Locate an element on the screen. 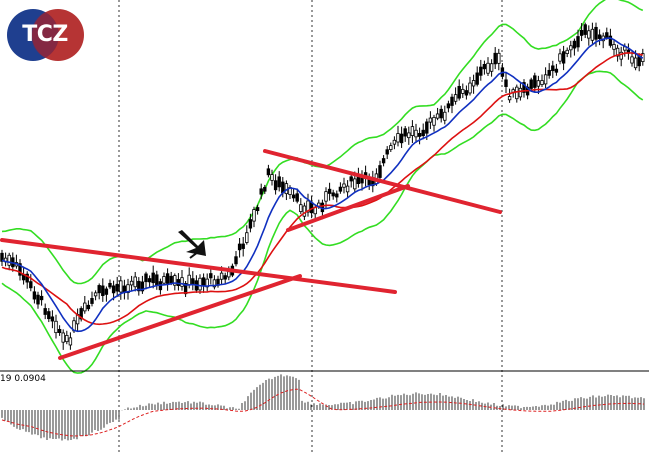 The image size is (649, 453). support-trendline is located at coordinates (180, 317).